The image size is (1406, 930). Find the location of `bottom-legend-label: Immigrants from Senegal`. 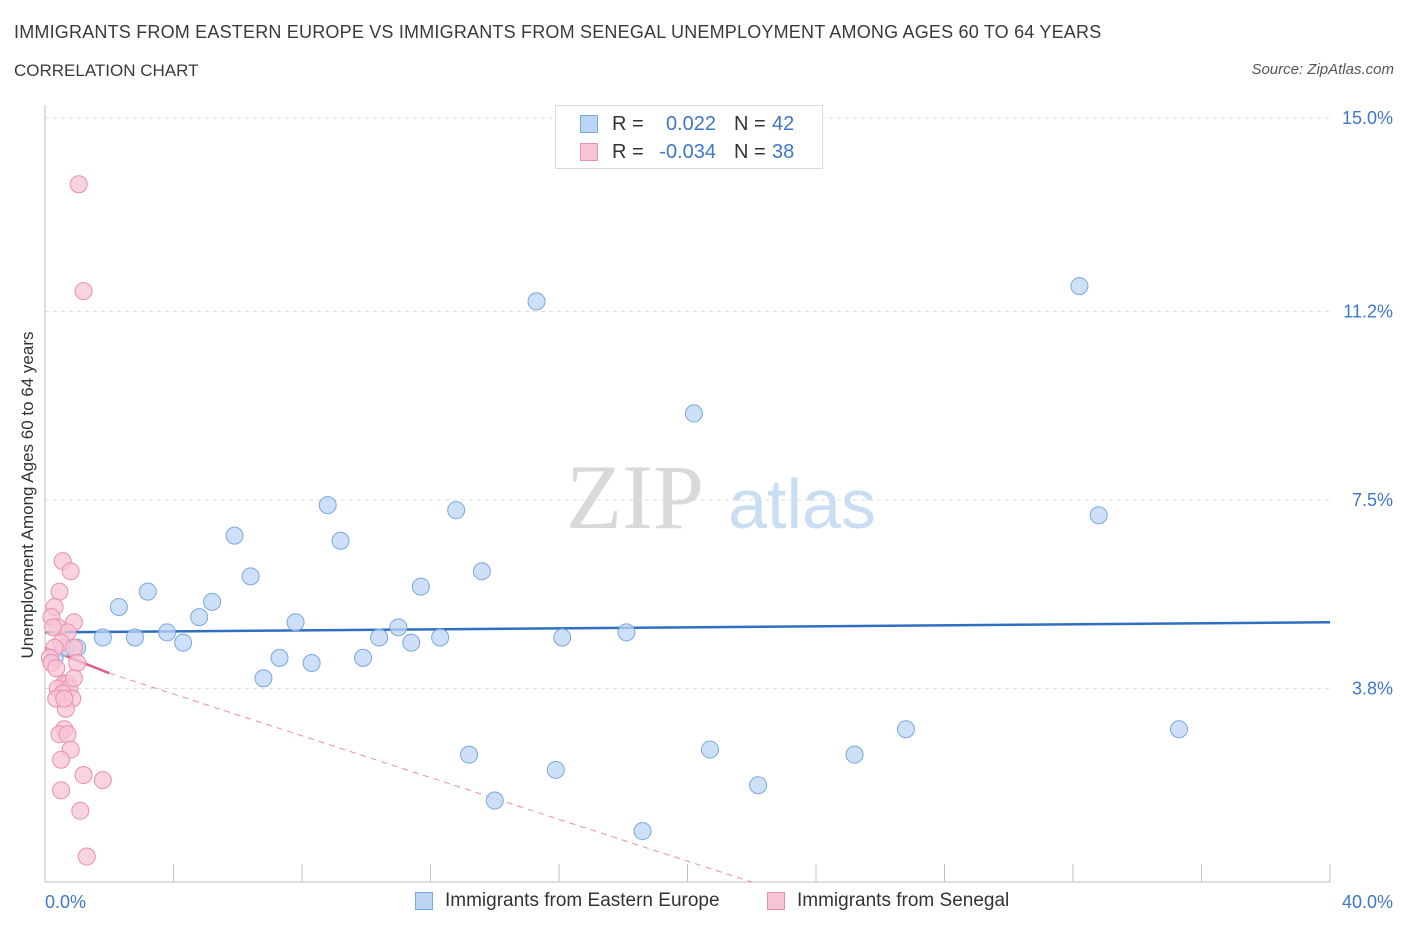

bottom-legend-label: Immigrants from Senegal is located at coordinates (903, 900).